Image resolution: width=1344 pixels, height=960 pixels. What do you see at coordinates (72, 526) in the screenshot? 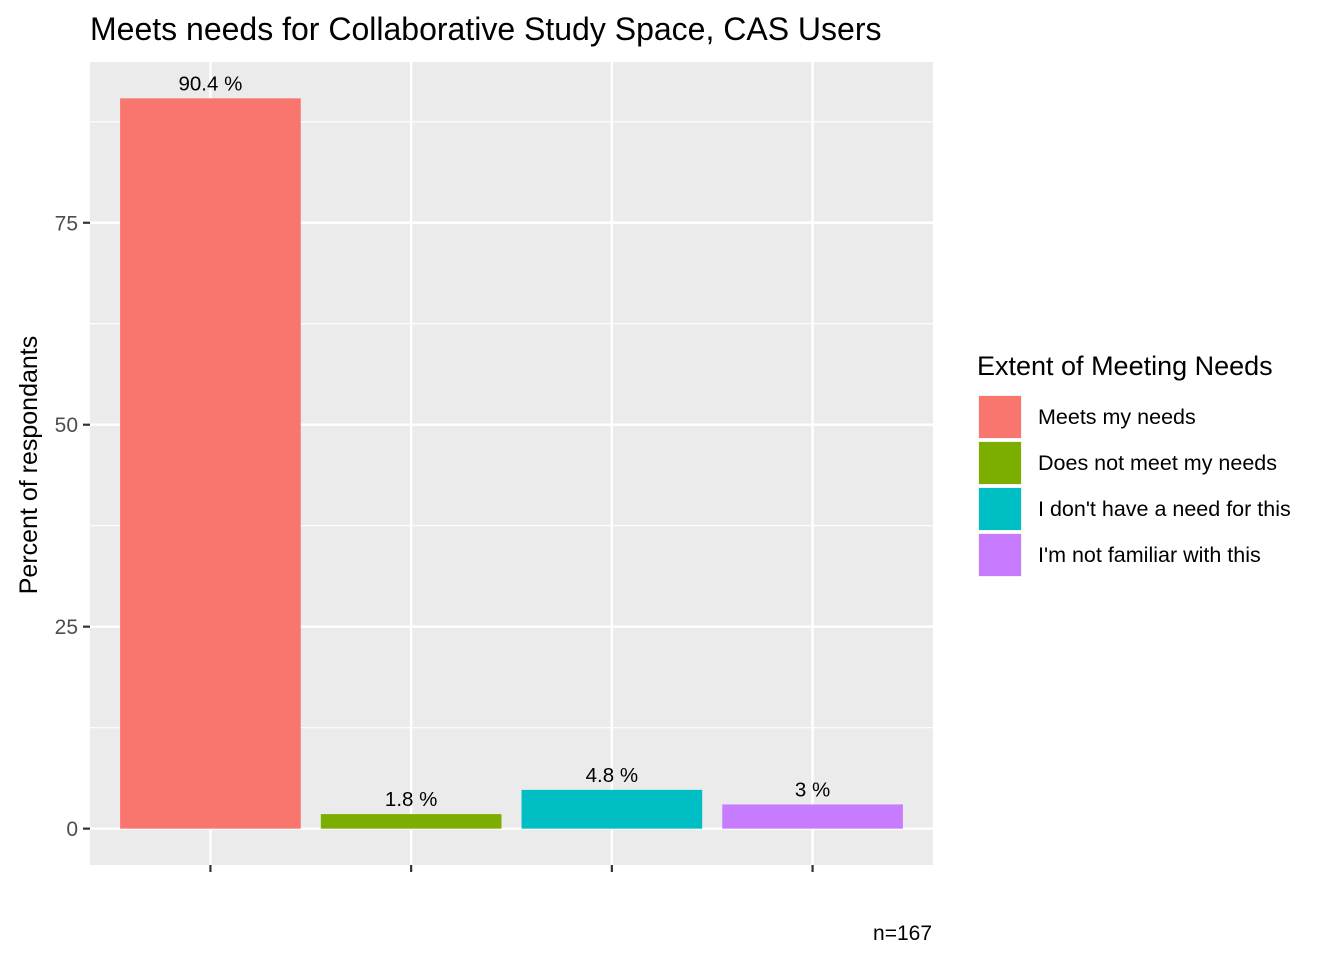
I see `y-axis: 0 25 50 75` at bounding box center [72, 526].